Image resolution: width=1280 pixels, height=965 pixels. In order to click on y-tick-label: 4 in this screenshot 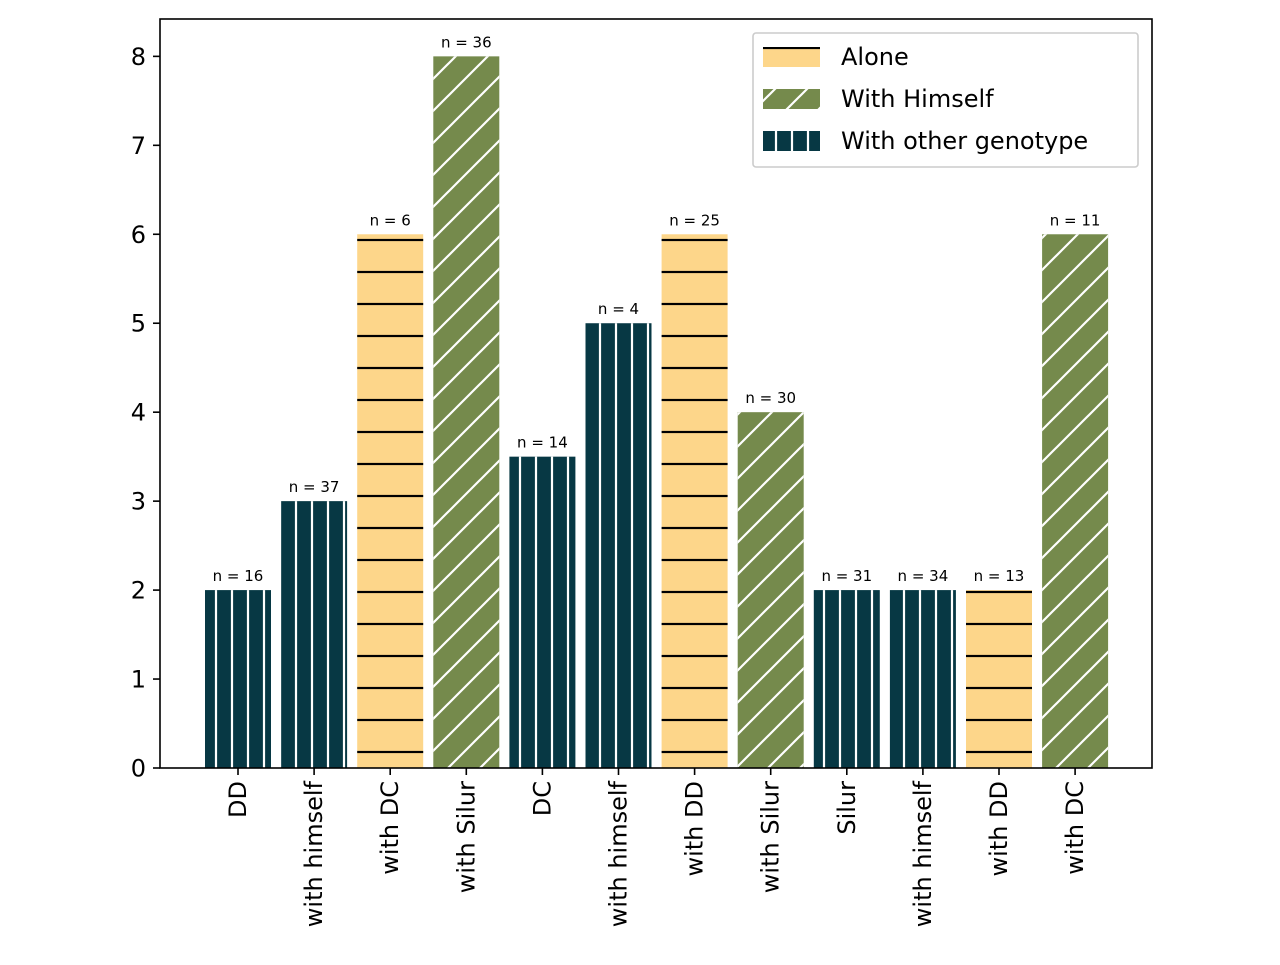, I will do `click(138, 413)`.